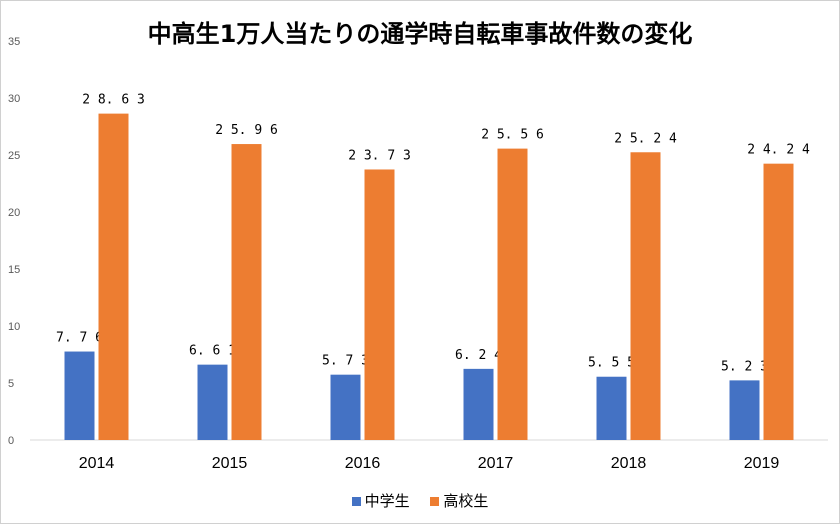  I want to click on x-tick-label-2016: 2016, so click(363, 463).